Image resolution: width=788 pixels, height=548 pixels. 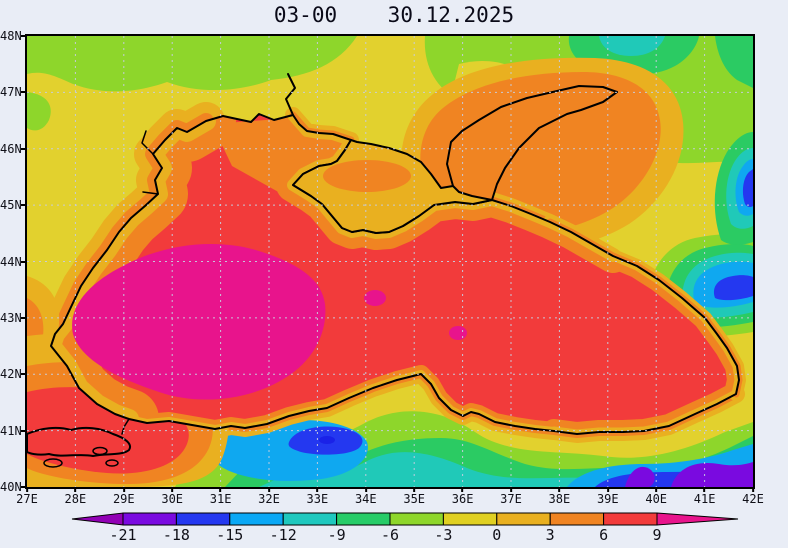 What do you see at coordinates (733, 188) in the screenshot?
I see `east-edge-cold-pocket` at bounding box center [733, 188].